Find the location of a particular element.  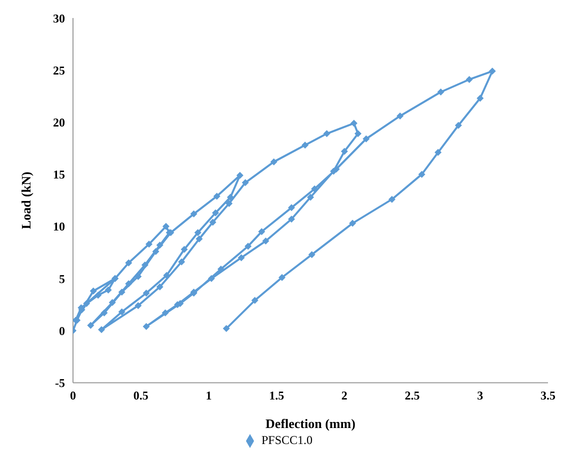

y-tick-label: 25 is located at coordinates (59, 70).